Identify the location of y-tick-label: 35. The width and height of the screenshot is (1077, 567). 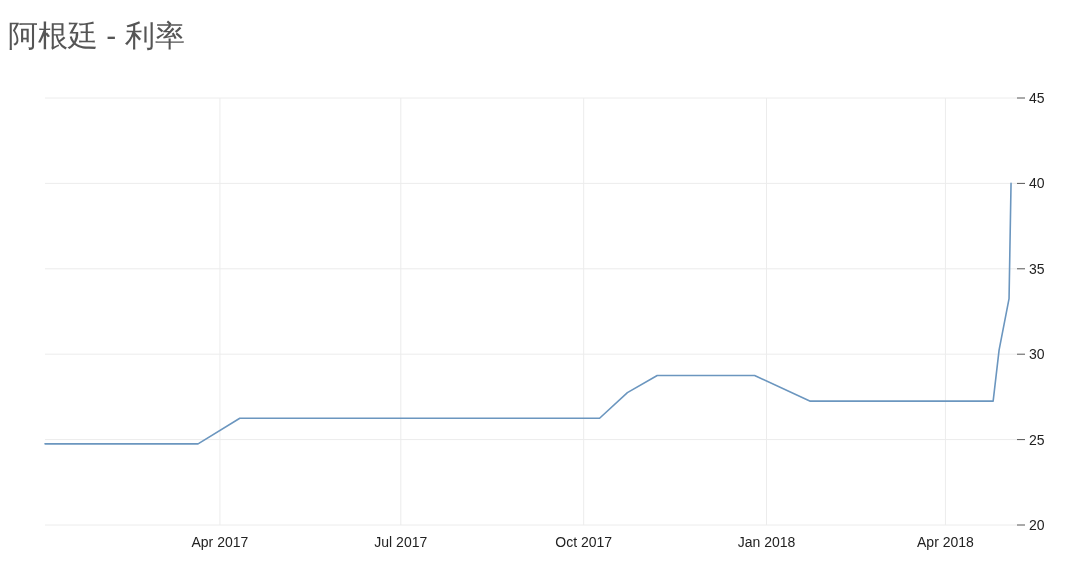
(1037, 268).